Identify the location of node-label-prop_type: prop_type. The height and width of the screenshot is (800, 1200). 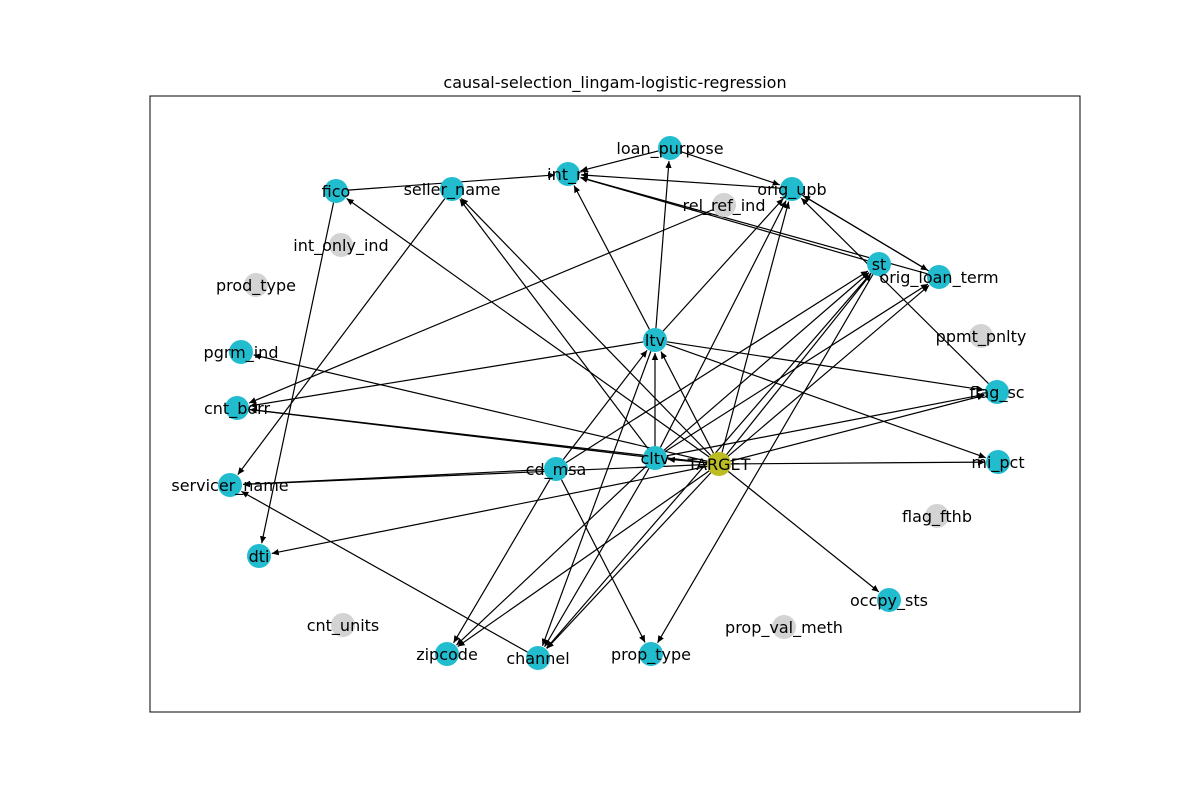
(651, 655).